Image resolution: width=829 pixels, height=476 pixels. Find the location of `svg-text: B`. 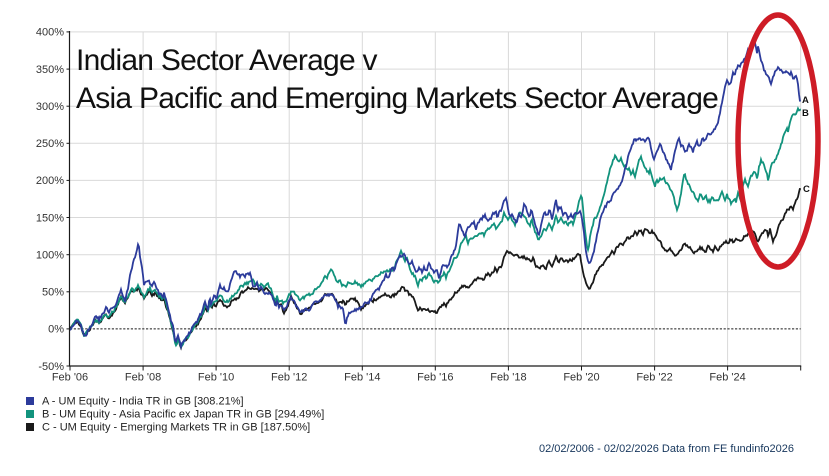

svg-text: B is located at coordinates (805, 113).